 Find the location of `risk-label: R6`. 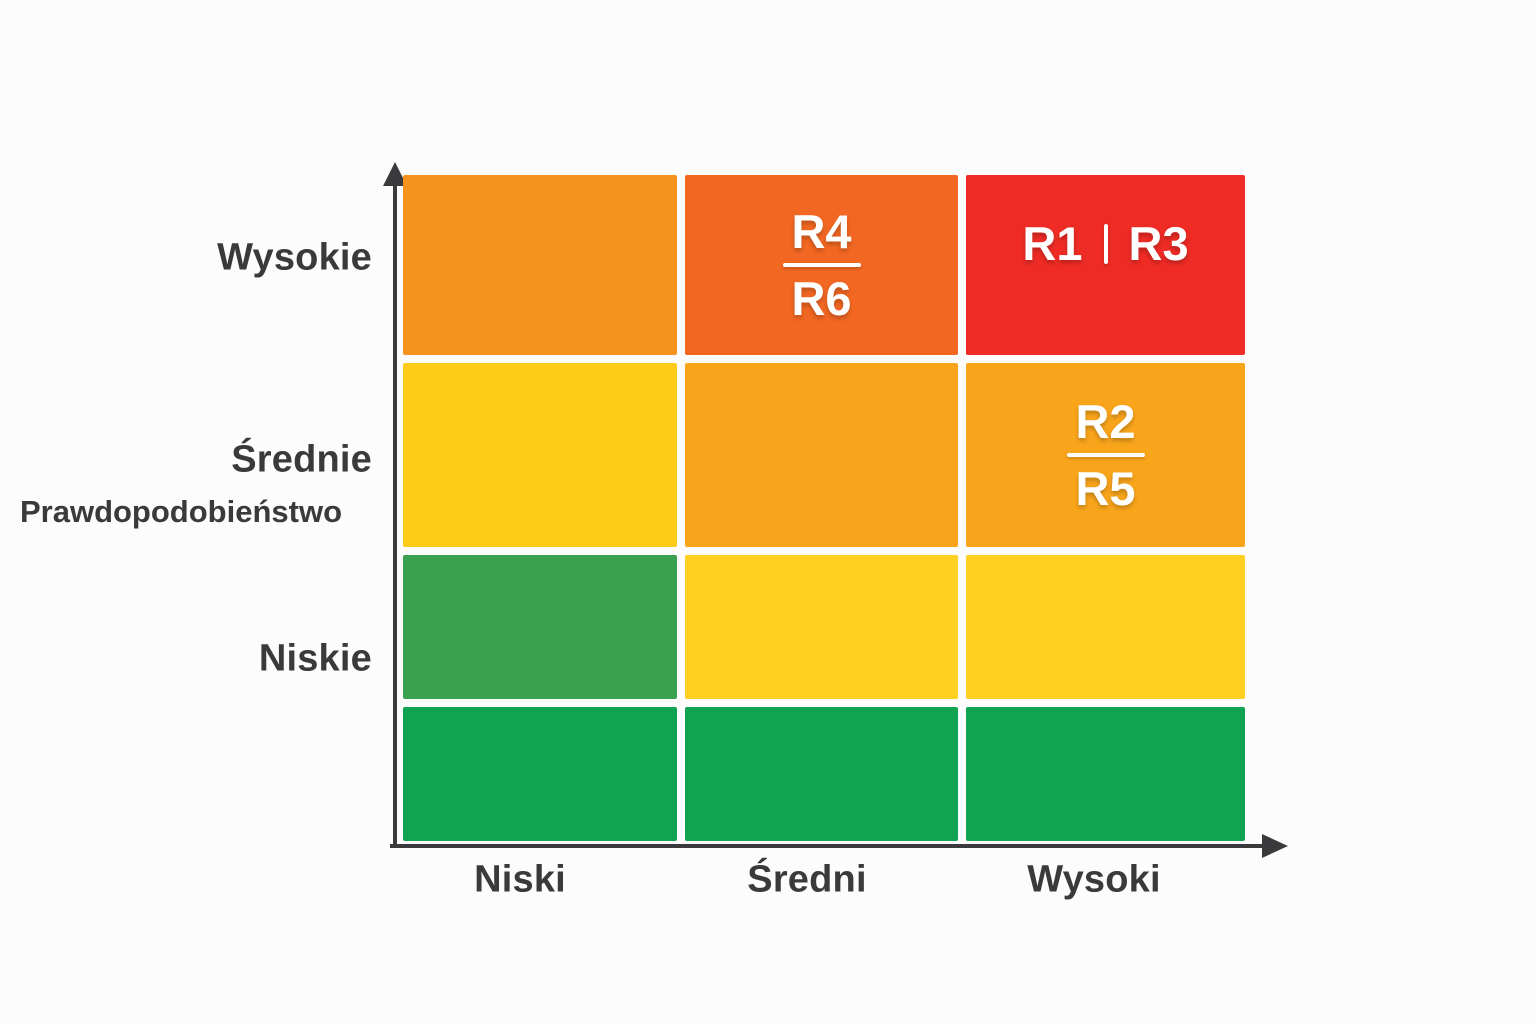

risk-label: R6 is located at coordinates (821, 298).